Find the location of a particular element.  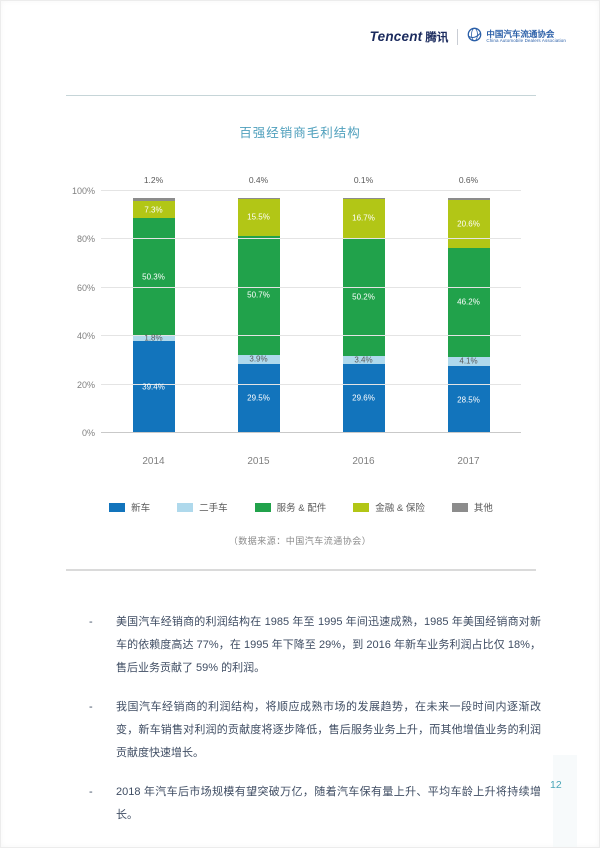

x-axis-label: 2017 is located at coordinates (468, 461).